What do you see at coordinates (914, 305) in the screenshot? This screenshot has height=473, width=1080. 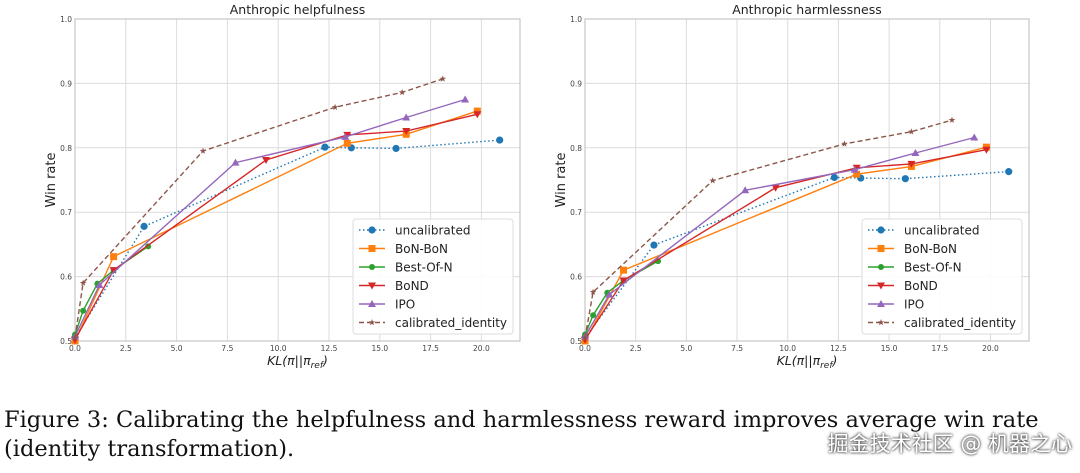 I see `legend-label: IPO` at bounding box center [914, 305].